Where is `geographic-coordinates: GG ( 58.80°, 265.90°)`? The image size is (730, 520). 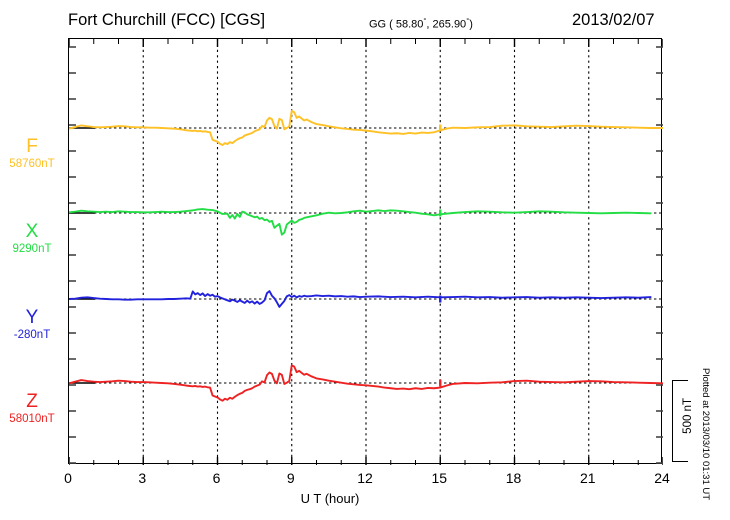
geographic-coordinates: GG ( 58.80°, 265.90°) is located at coordinates (421, 23).